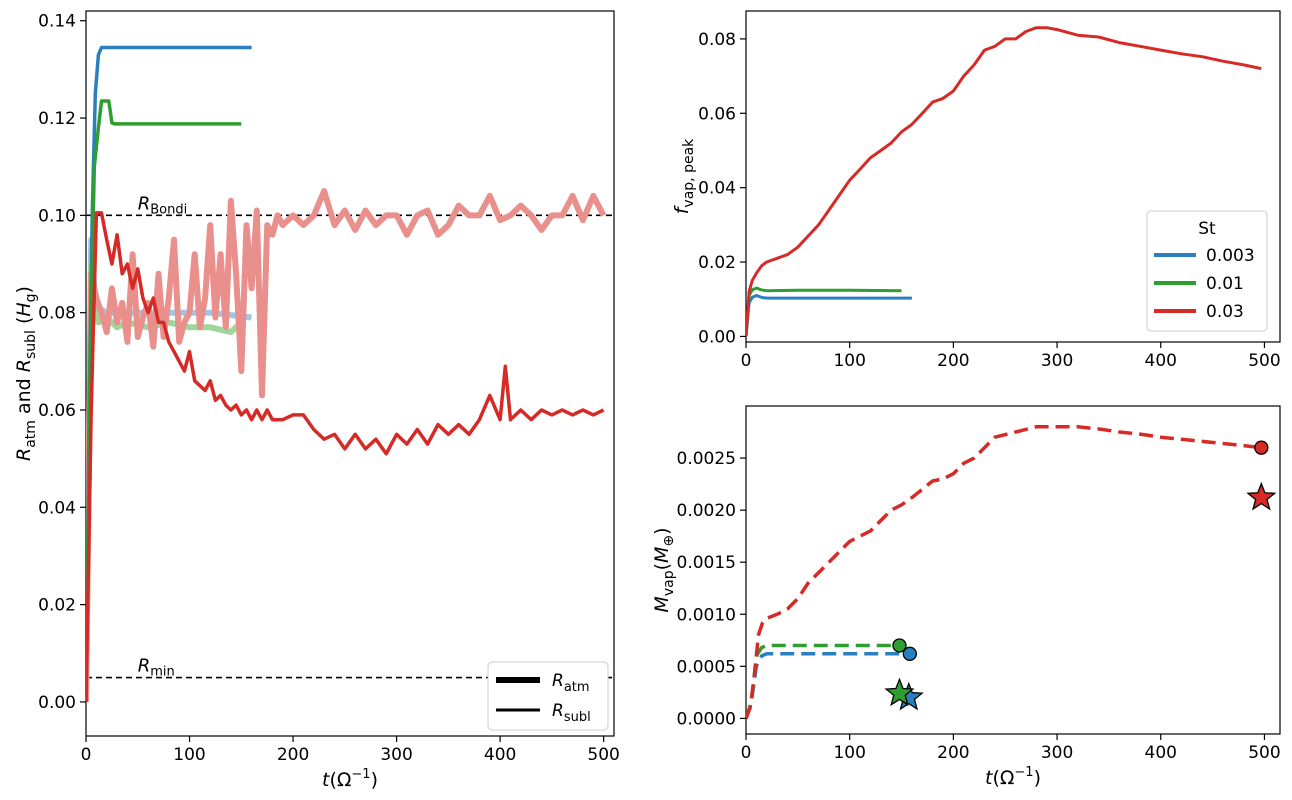  I want to click on data-layer, so click(1004, 572).